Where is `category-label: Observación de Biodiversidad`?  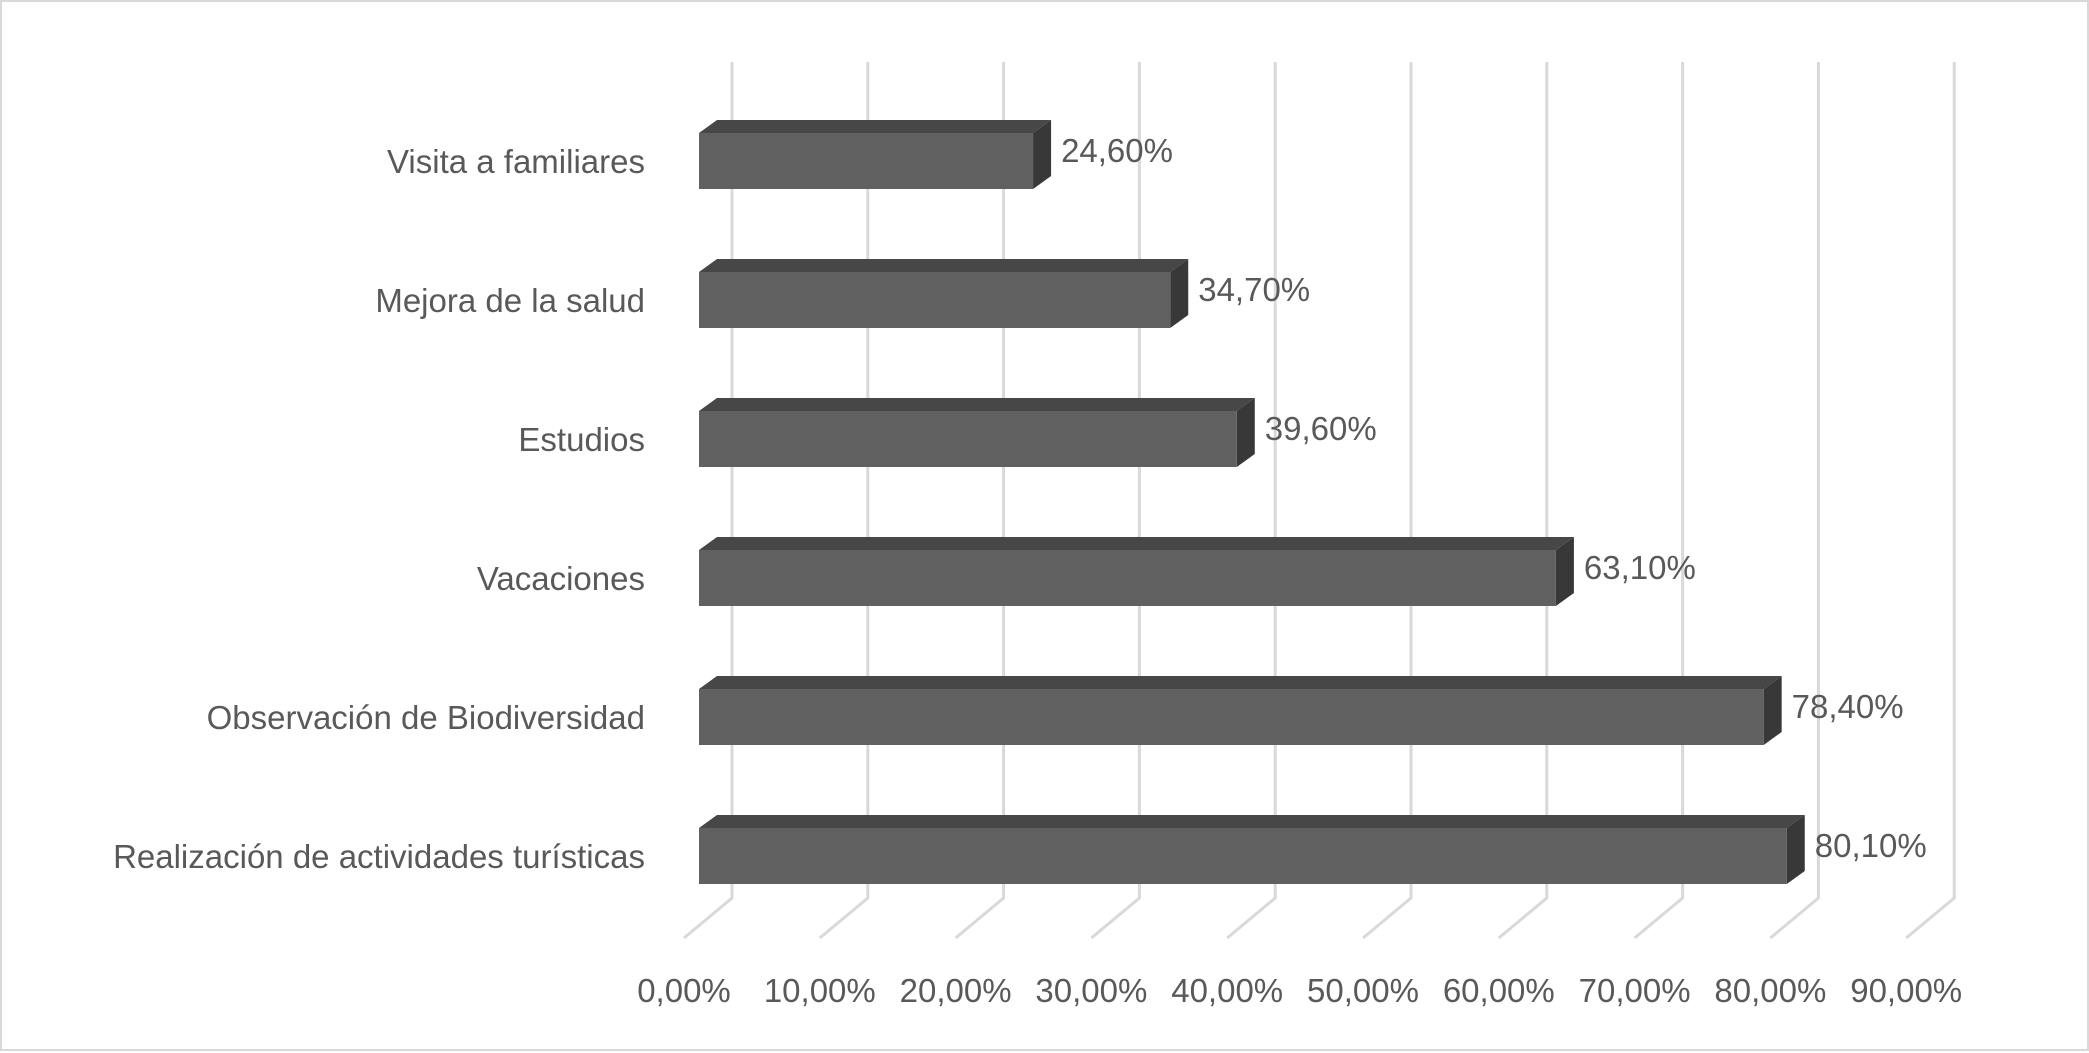 category-label: Observación de Biodiversidad is located at coordinates (426, 717).